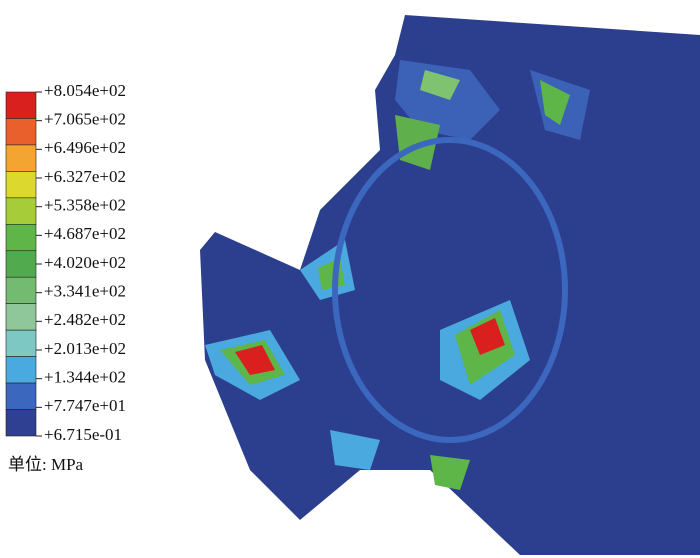  I want to click on legend-label: +6.715e-01, so click(83, 434).